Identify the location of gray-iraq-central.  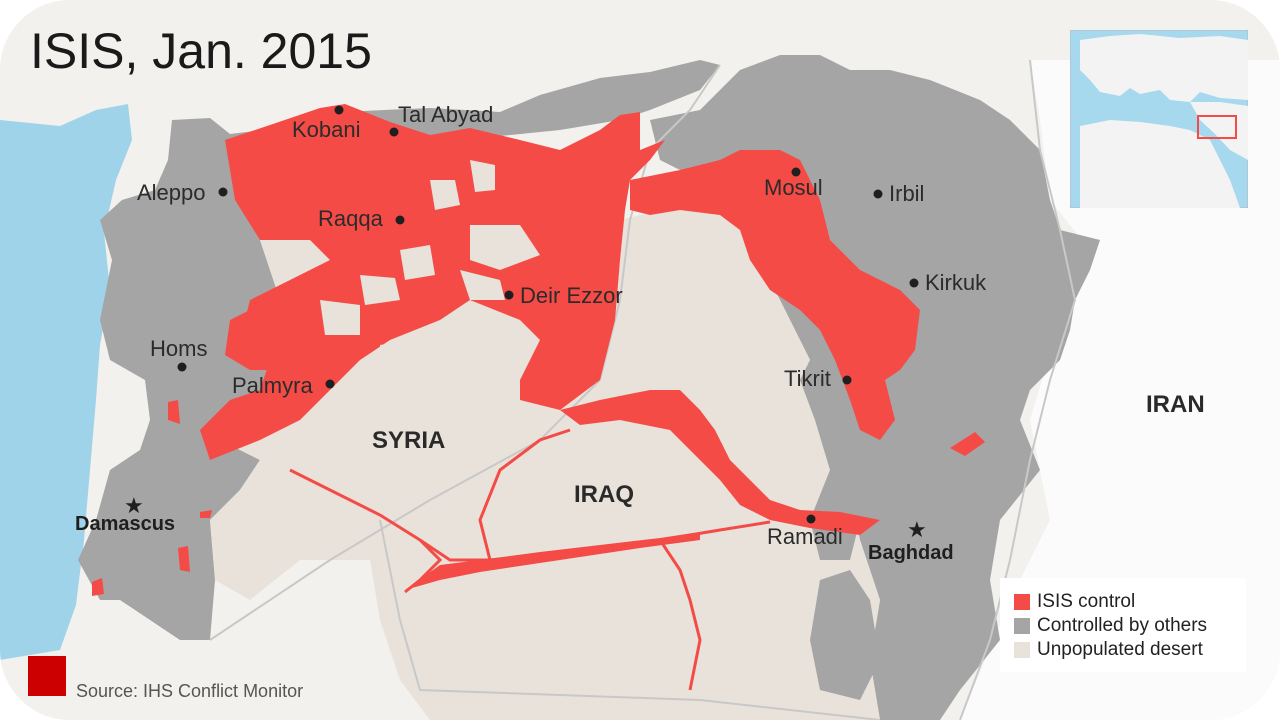
(835, 450).